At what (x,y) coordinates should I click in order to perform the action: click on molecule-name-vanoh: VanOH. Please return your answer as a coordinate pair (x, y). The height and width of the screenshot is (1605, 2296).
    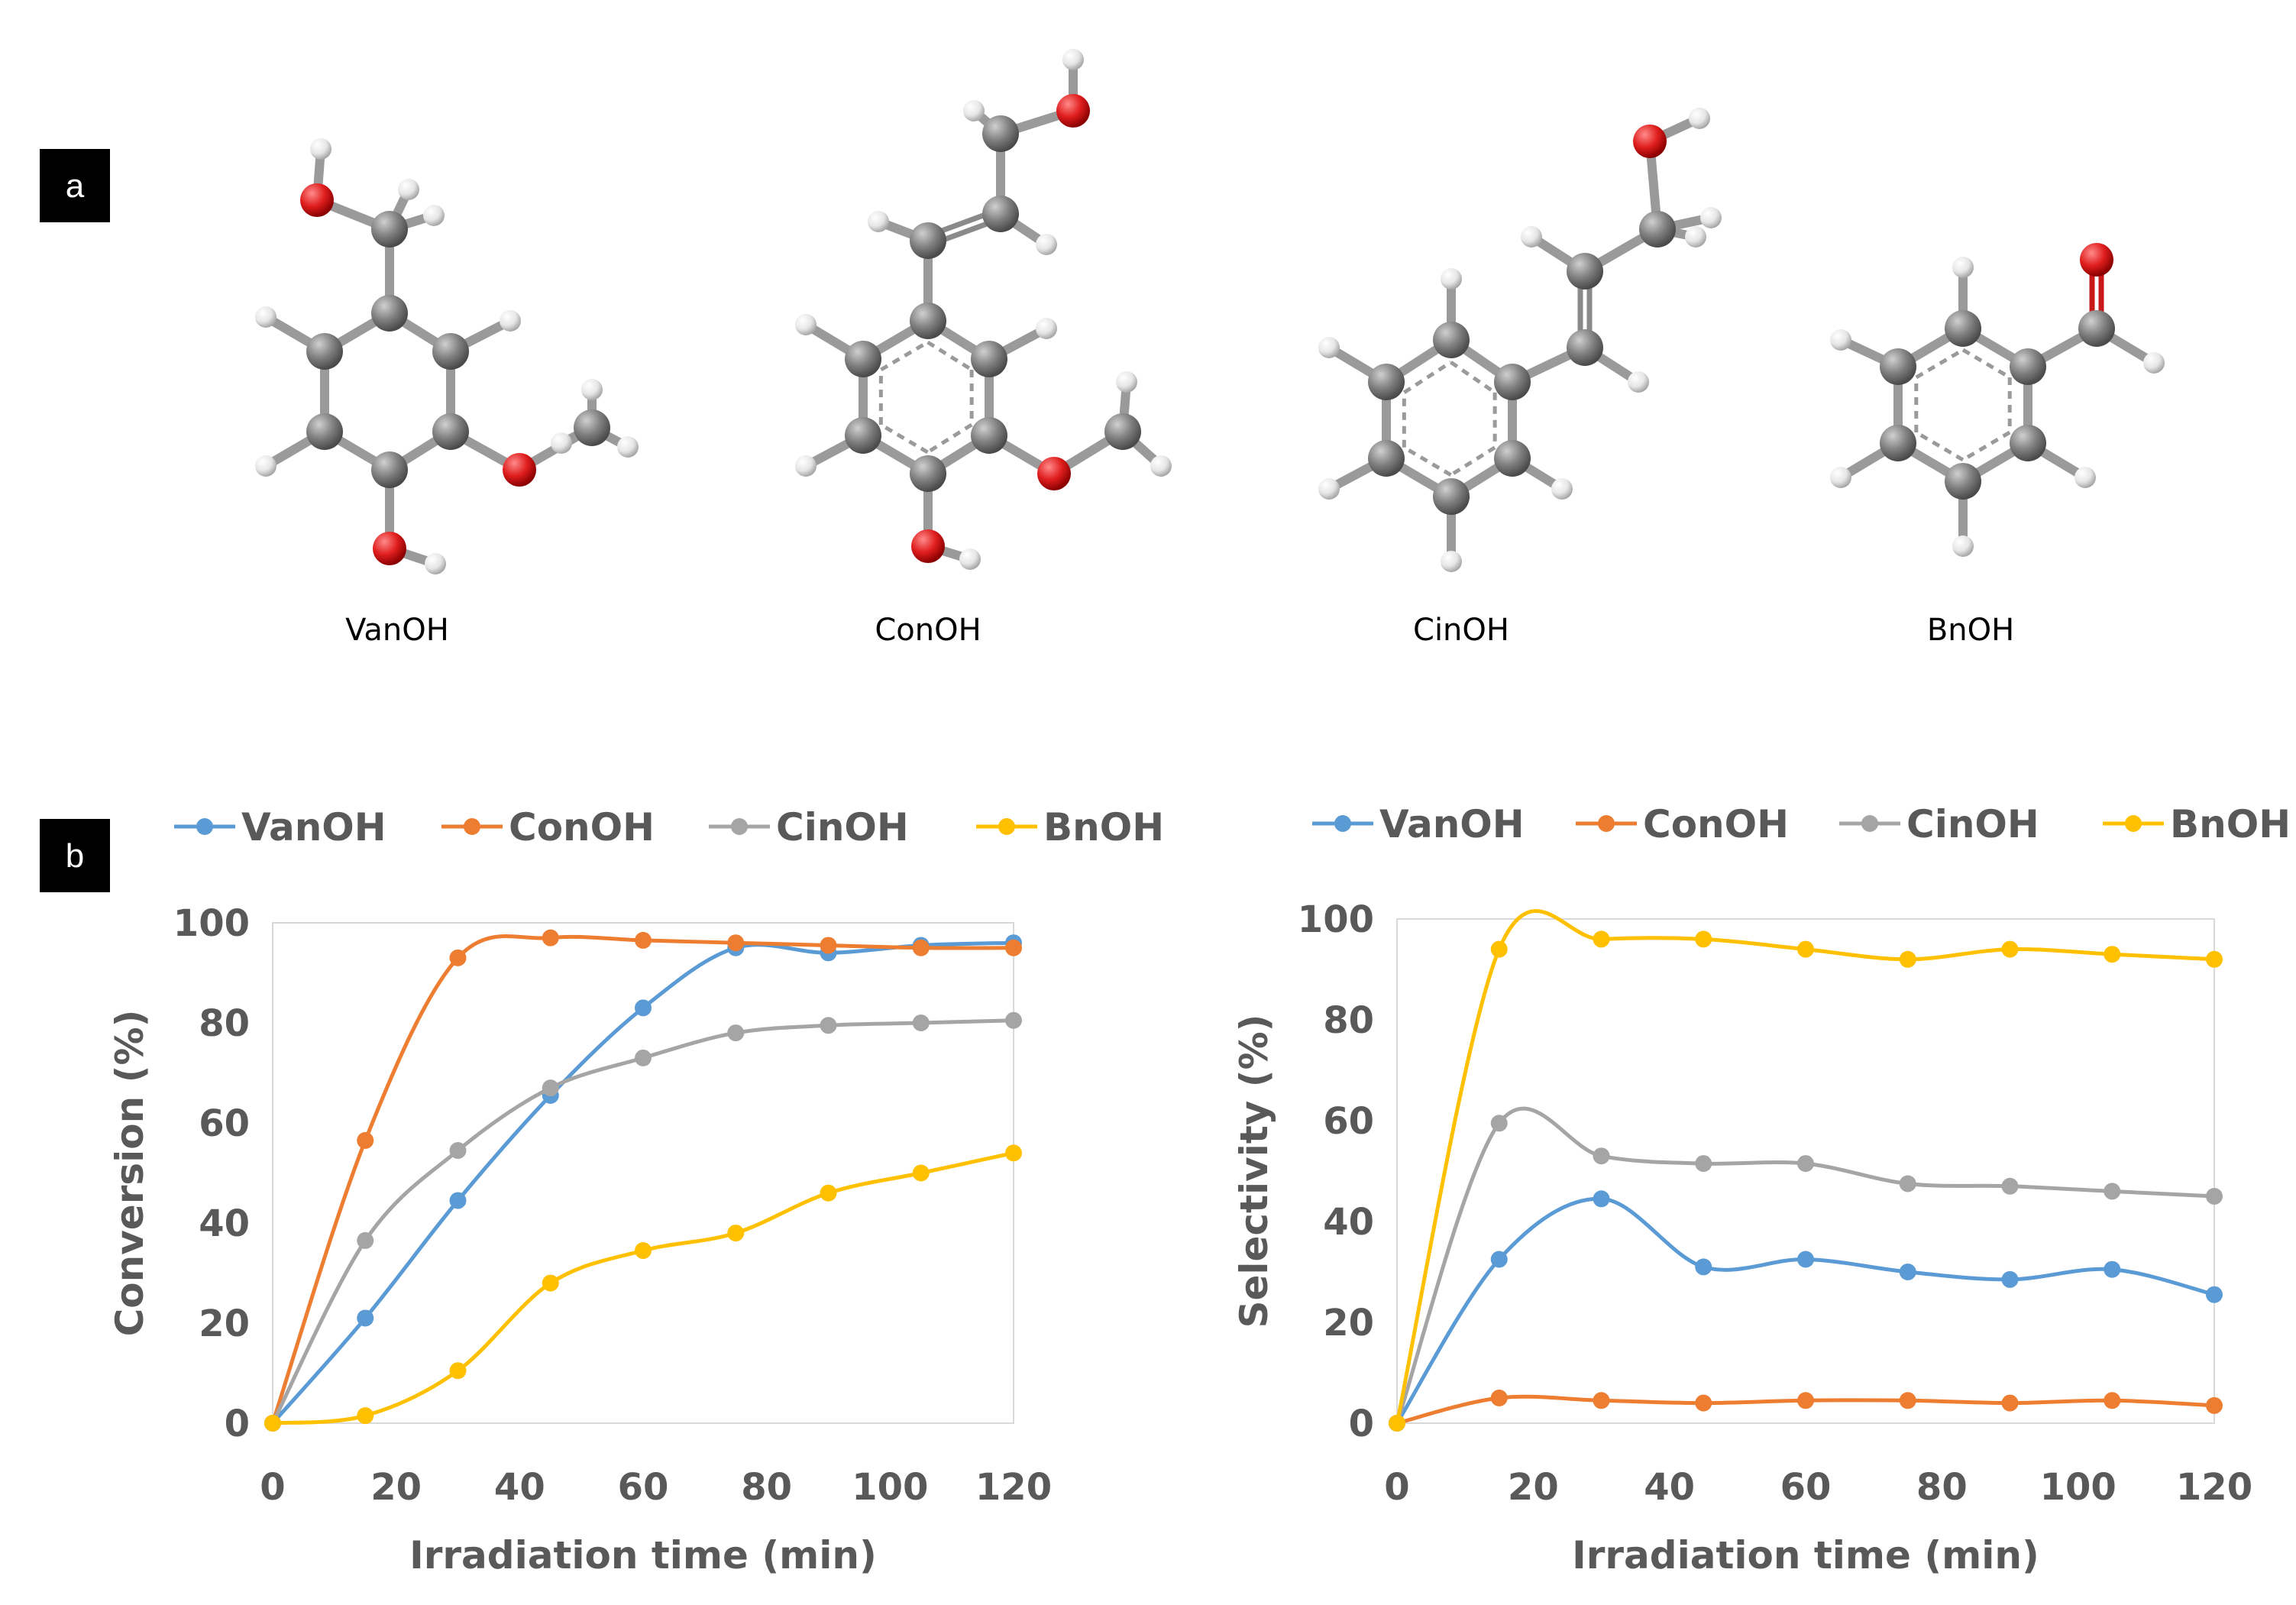
    Looking at the image, I should click on (397, 631).